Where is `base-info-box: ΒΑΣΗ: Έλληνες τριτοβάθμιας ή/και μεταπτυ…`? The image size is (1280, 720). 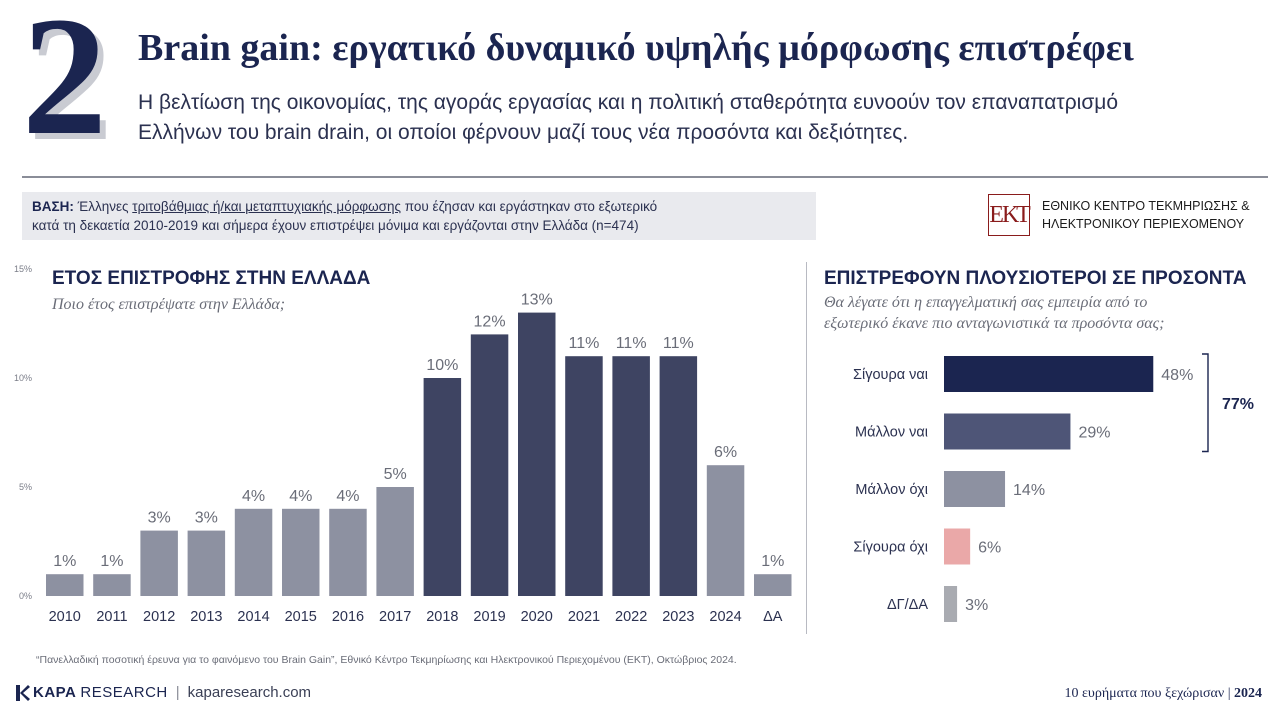
base-info-box: ΒΑΣΗ: Έλληνες τριτοβάθμιας ή/και μεταπτυ… is located at coordinates (419, 216).